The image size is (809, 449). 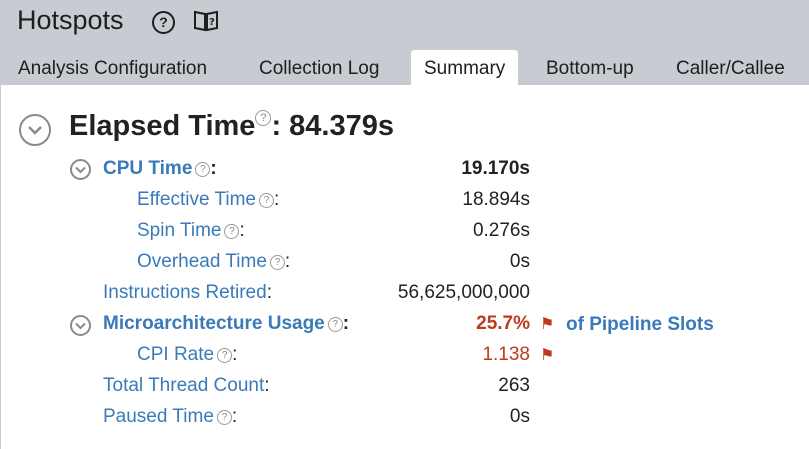 I want to click on spin-time-value: 0.276s, so click(x=501, y=230).